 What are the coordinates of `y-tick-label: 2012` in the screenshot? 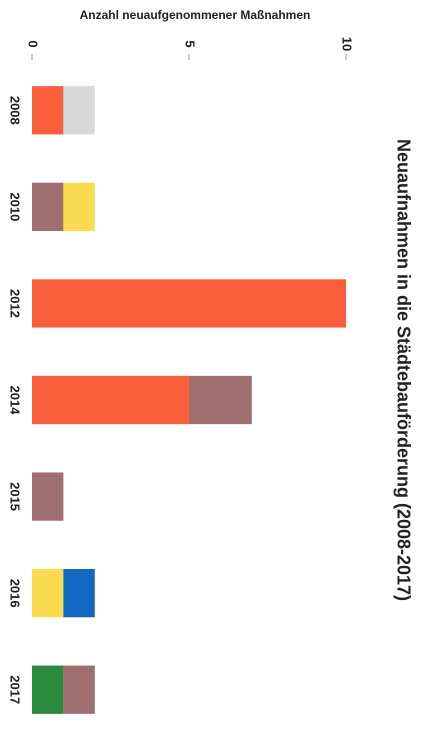 It's located at (15, 303).